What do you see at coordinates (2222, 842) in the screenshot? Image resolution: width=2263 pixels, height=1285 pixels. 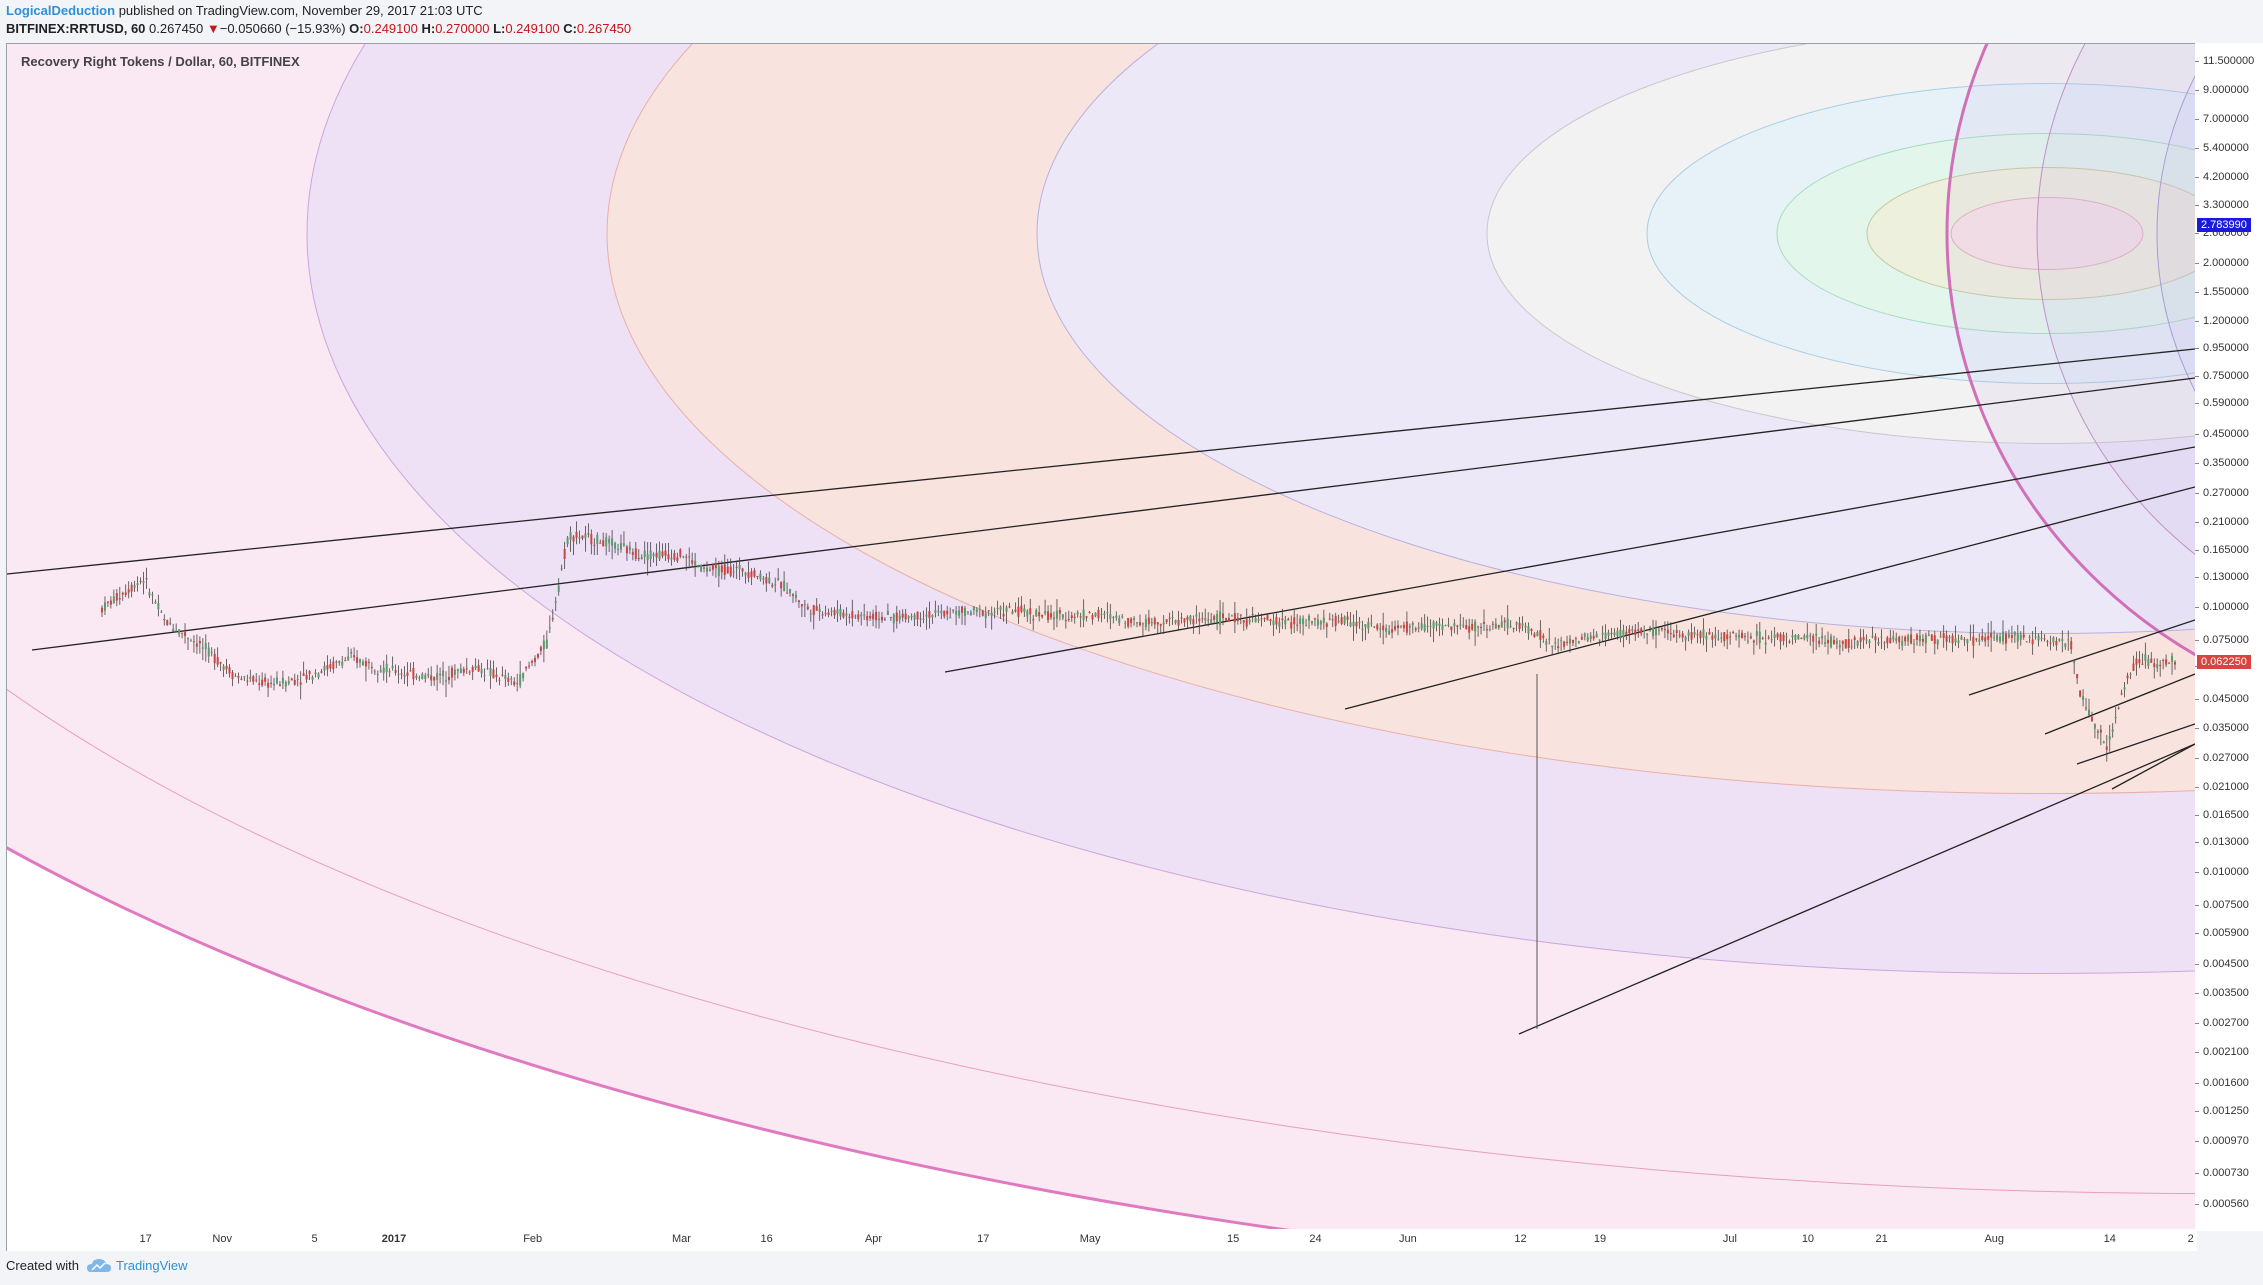 I see `price-tick-label: 0.013000` at bounding box center [2222, 842].